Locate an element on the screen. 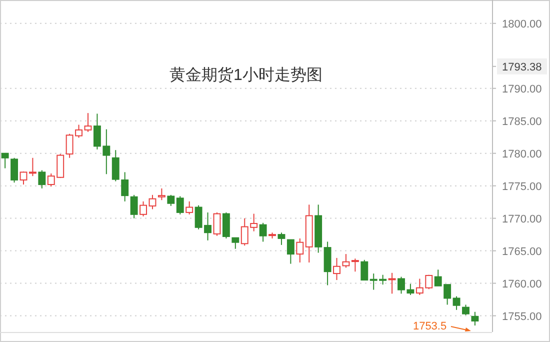 The width and height of the screenshot is (550, 342). y-tick-label: 1790.00 is located at coordinates (522, 89).